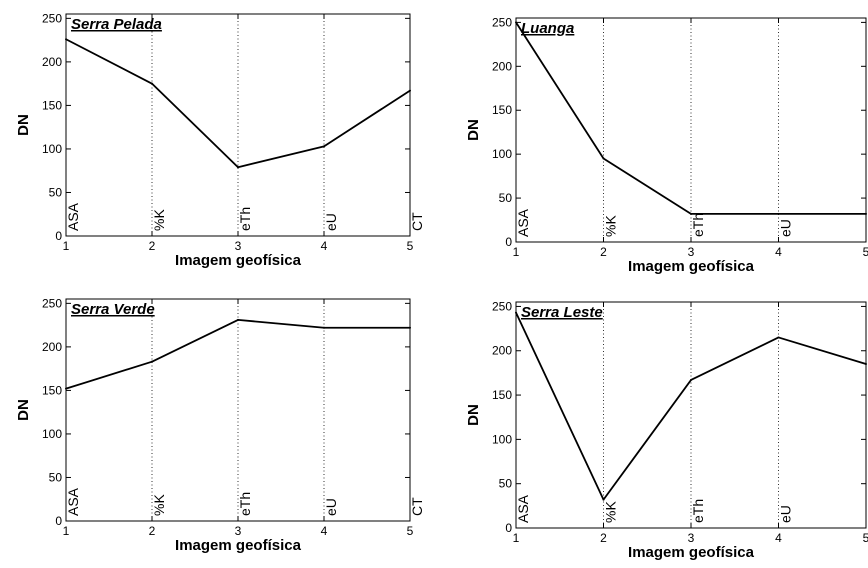 The width and height of the screenshot is (868, 568). I want to click on panel-title: Serra Verde, so click(113, 309).